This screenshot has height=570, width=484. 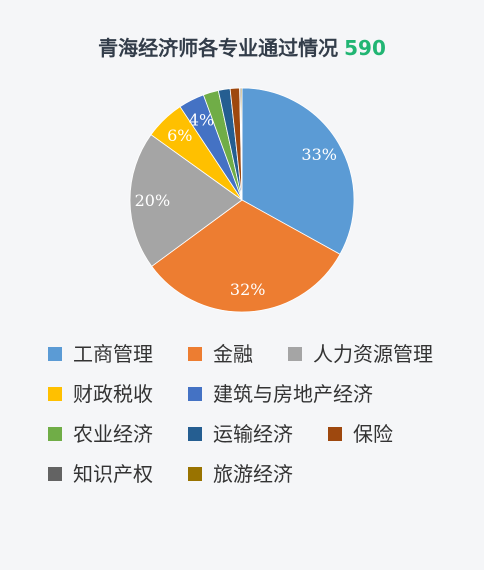 I want to click on data-label-construction-real-estate: 4%, so click(x=201, y=120).